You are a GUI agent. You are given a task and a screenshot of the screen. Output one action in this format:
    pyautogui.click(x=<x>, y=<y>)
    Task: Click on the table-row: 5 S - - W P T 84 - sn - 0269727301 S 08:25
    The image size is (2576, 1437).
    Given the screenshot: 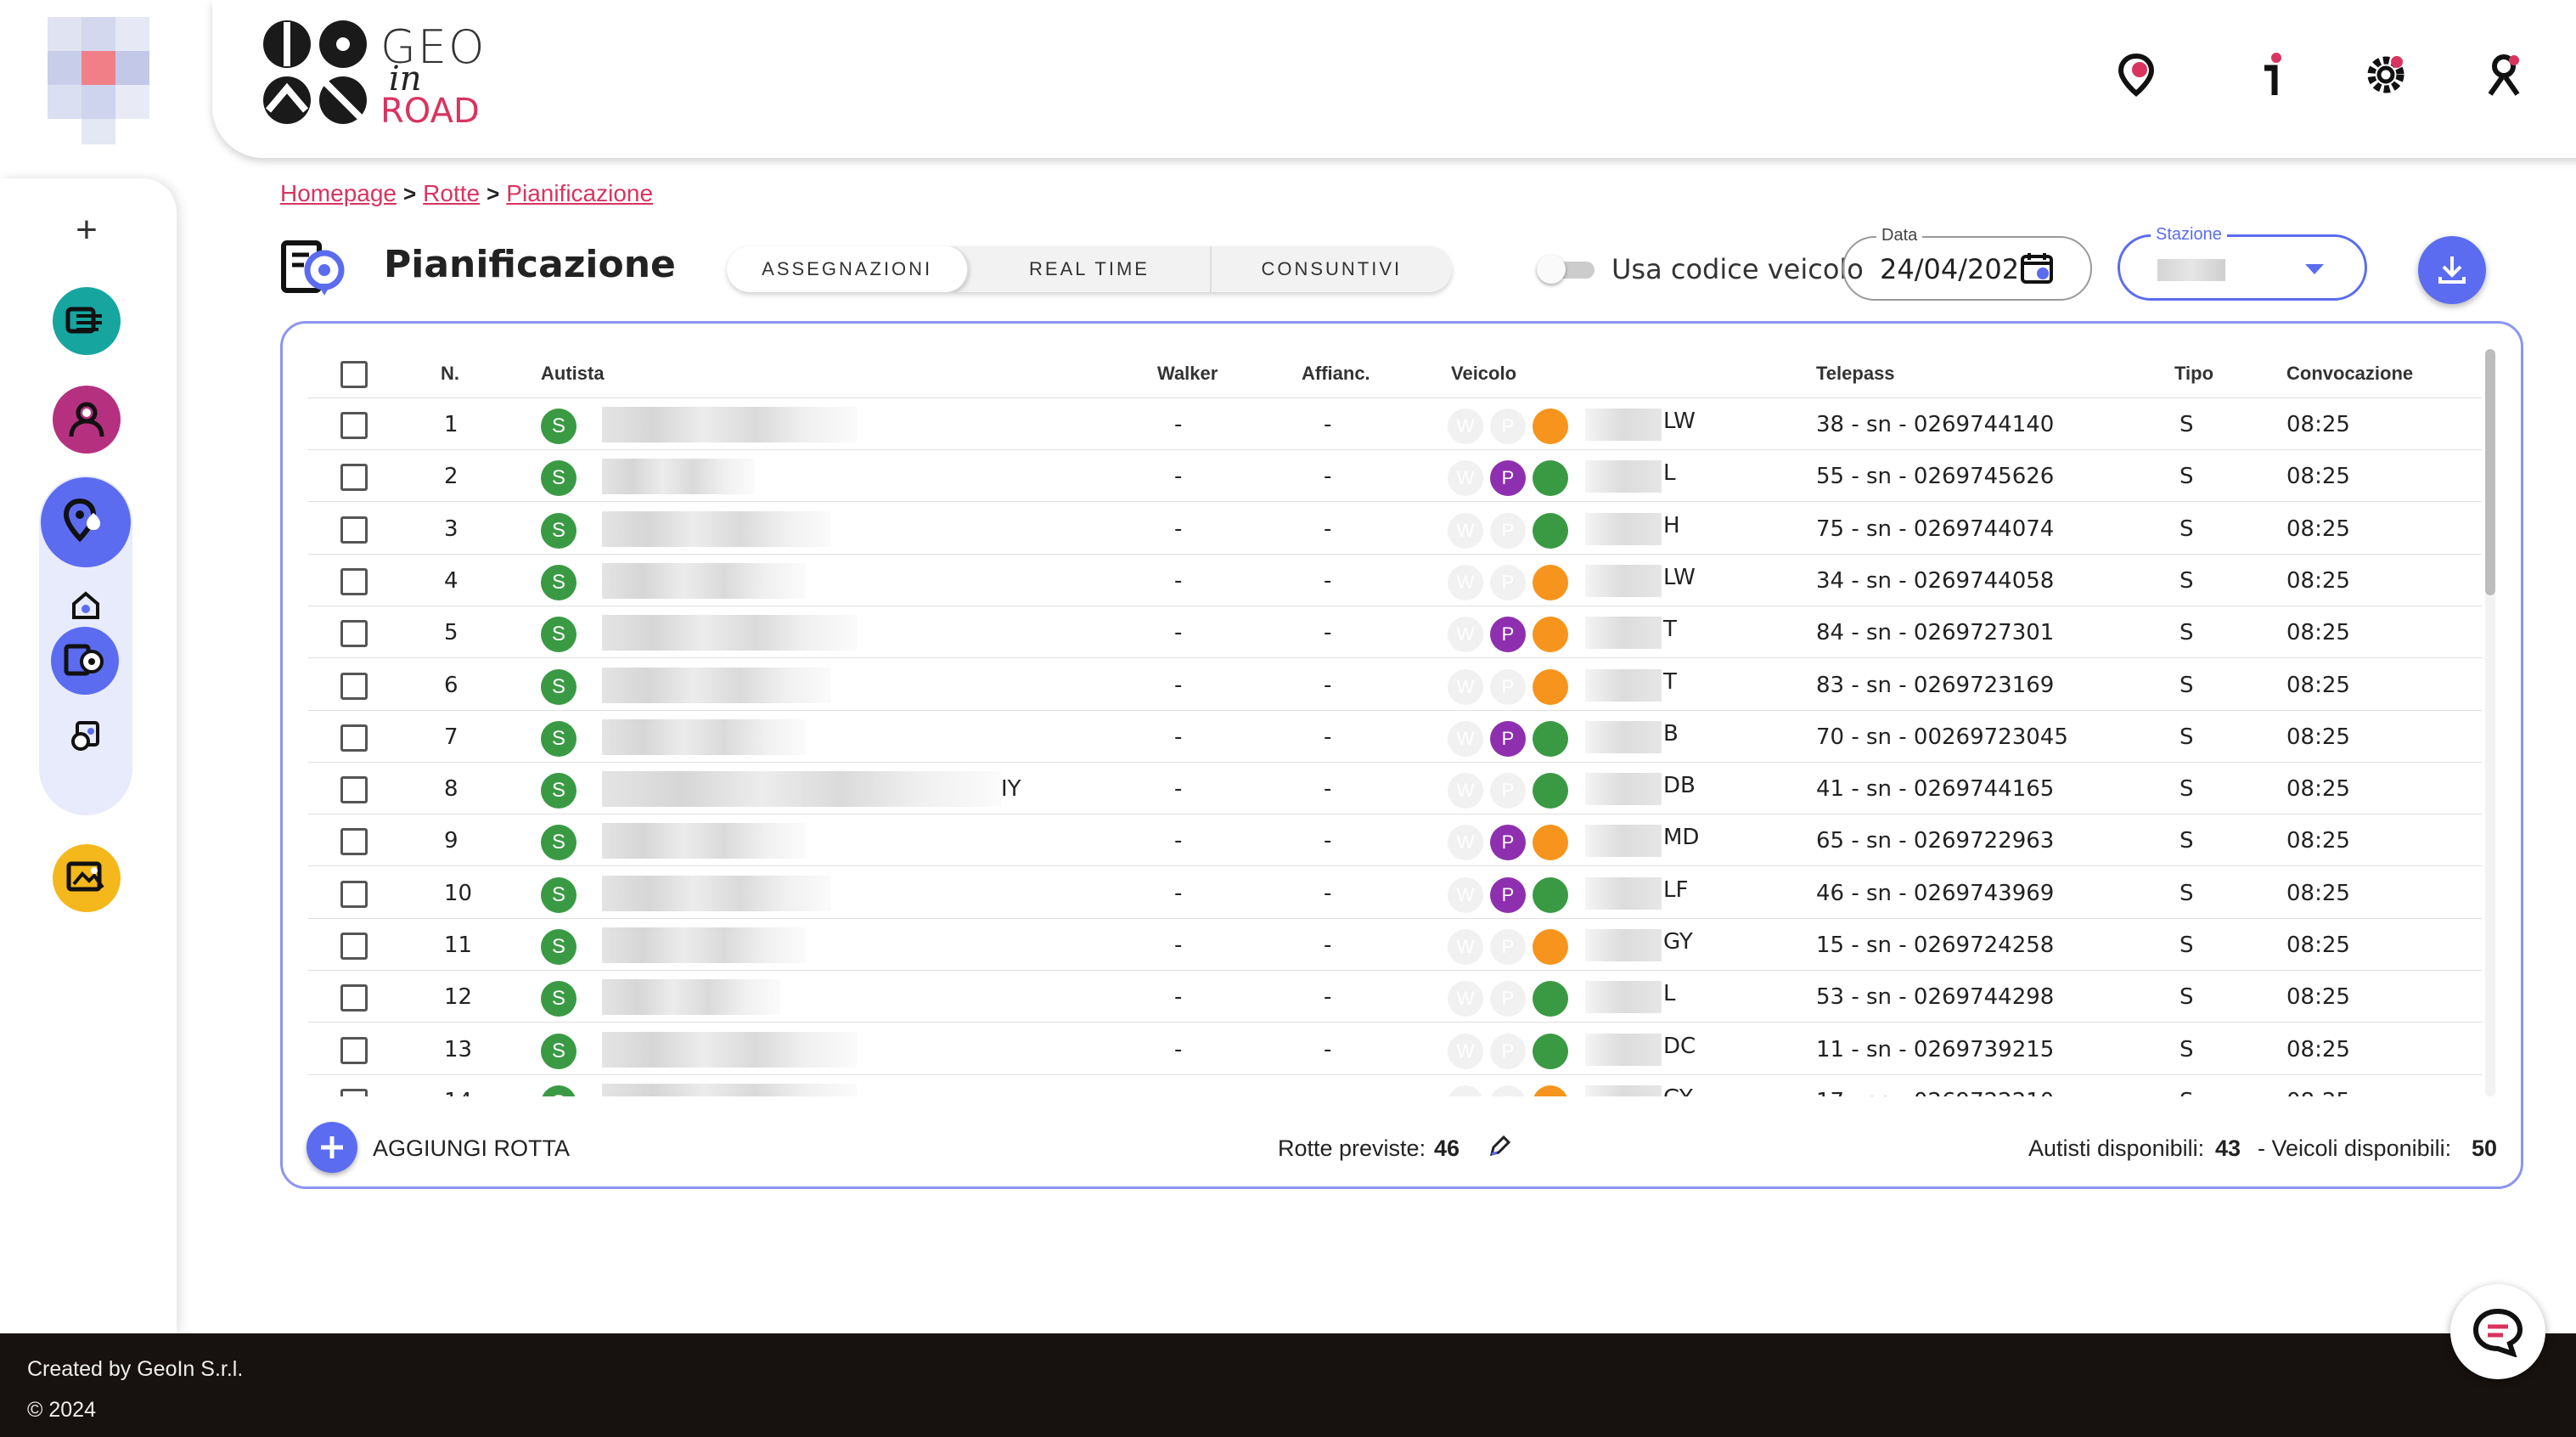 What is the action you would take?
    pyautogui.click(x=1395, y=632)
    